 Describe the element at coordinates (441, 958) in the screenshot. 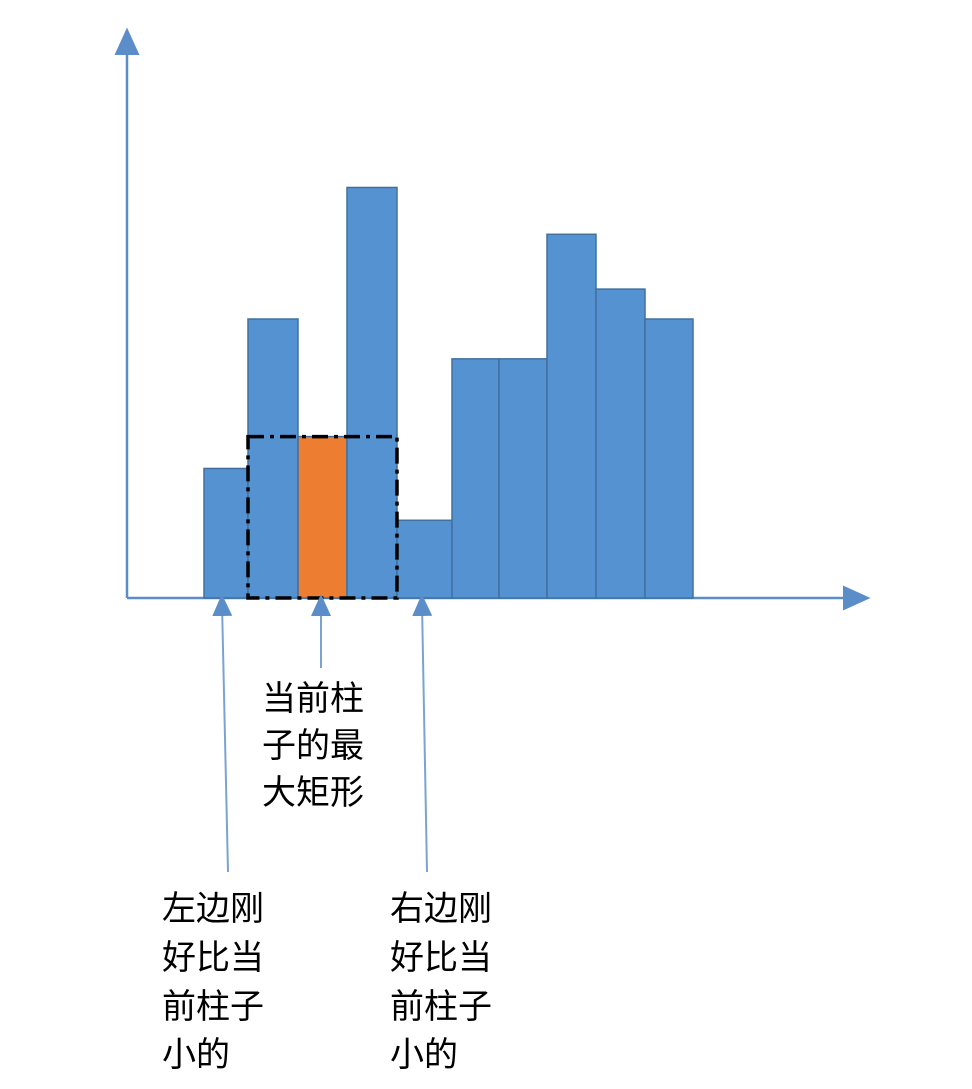

I see `label-right-line-2: 好比当` at that location.